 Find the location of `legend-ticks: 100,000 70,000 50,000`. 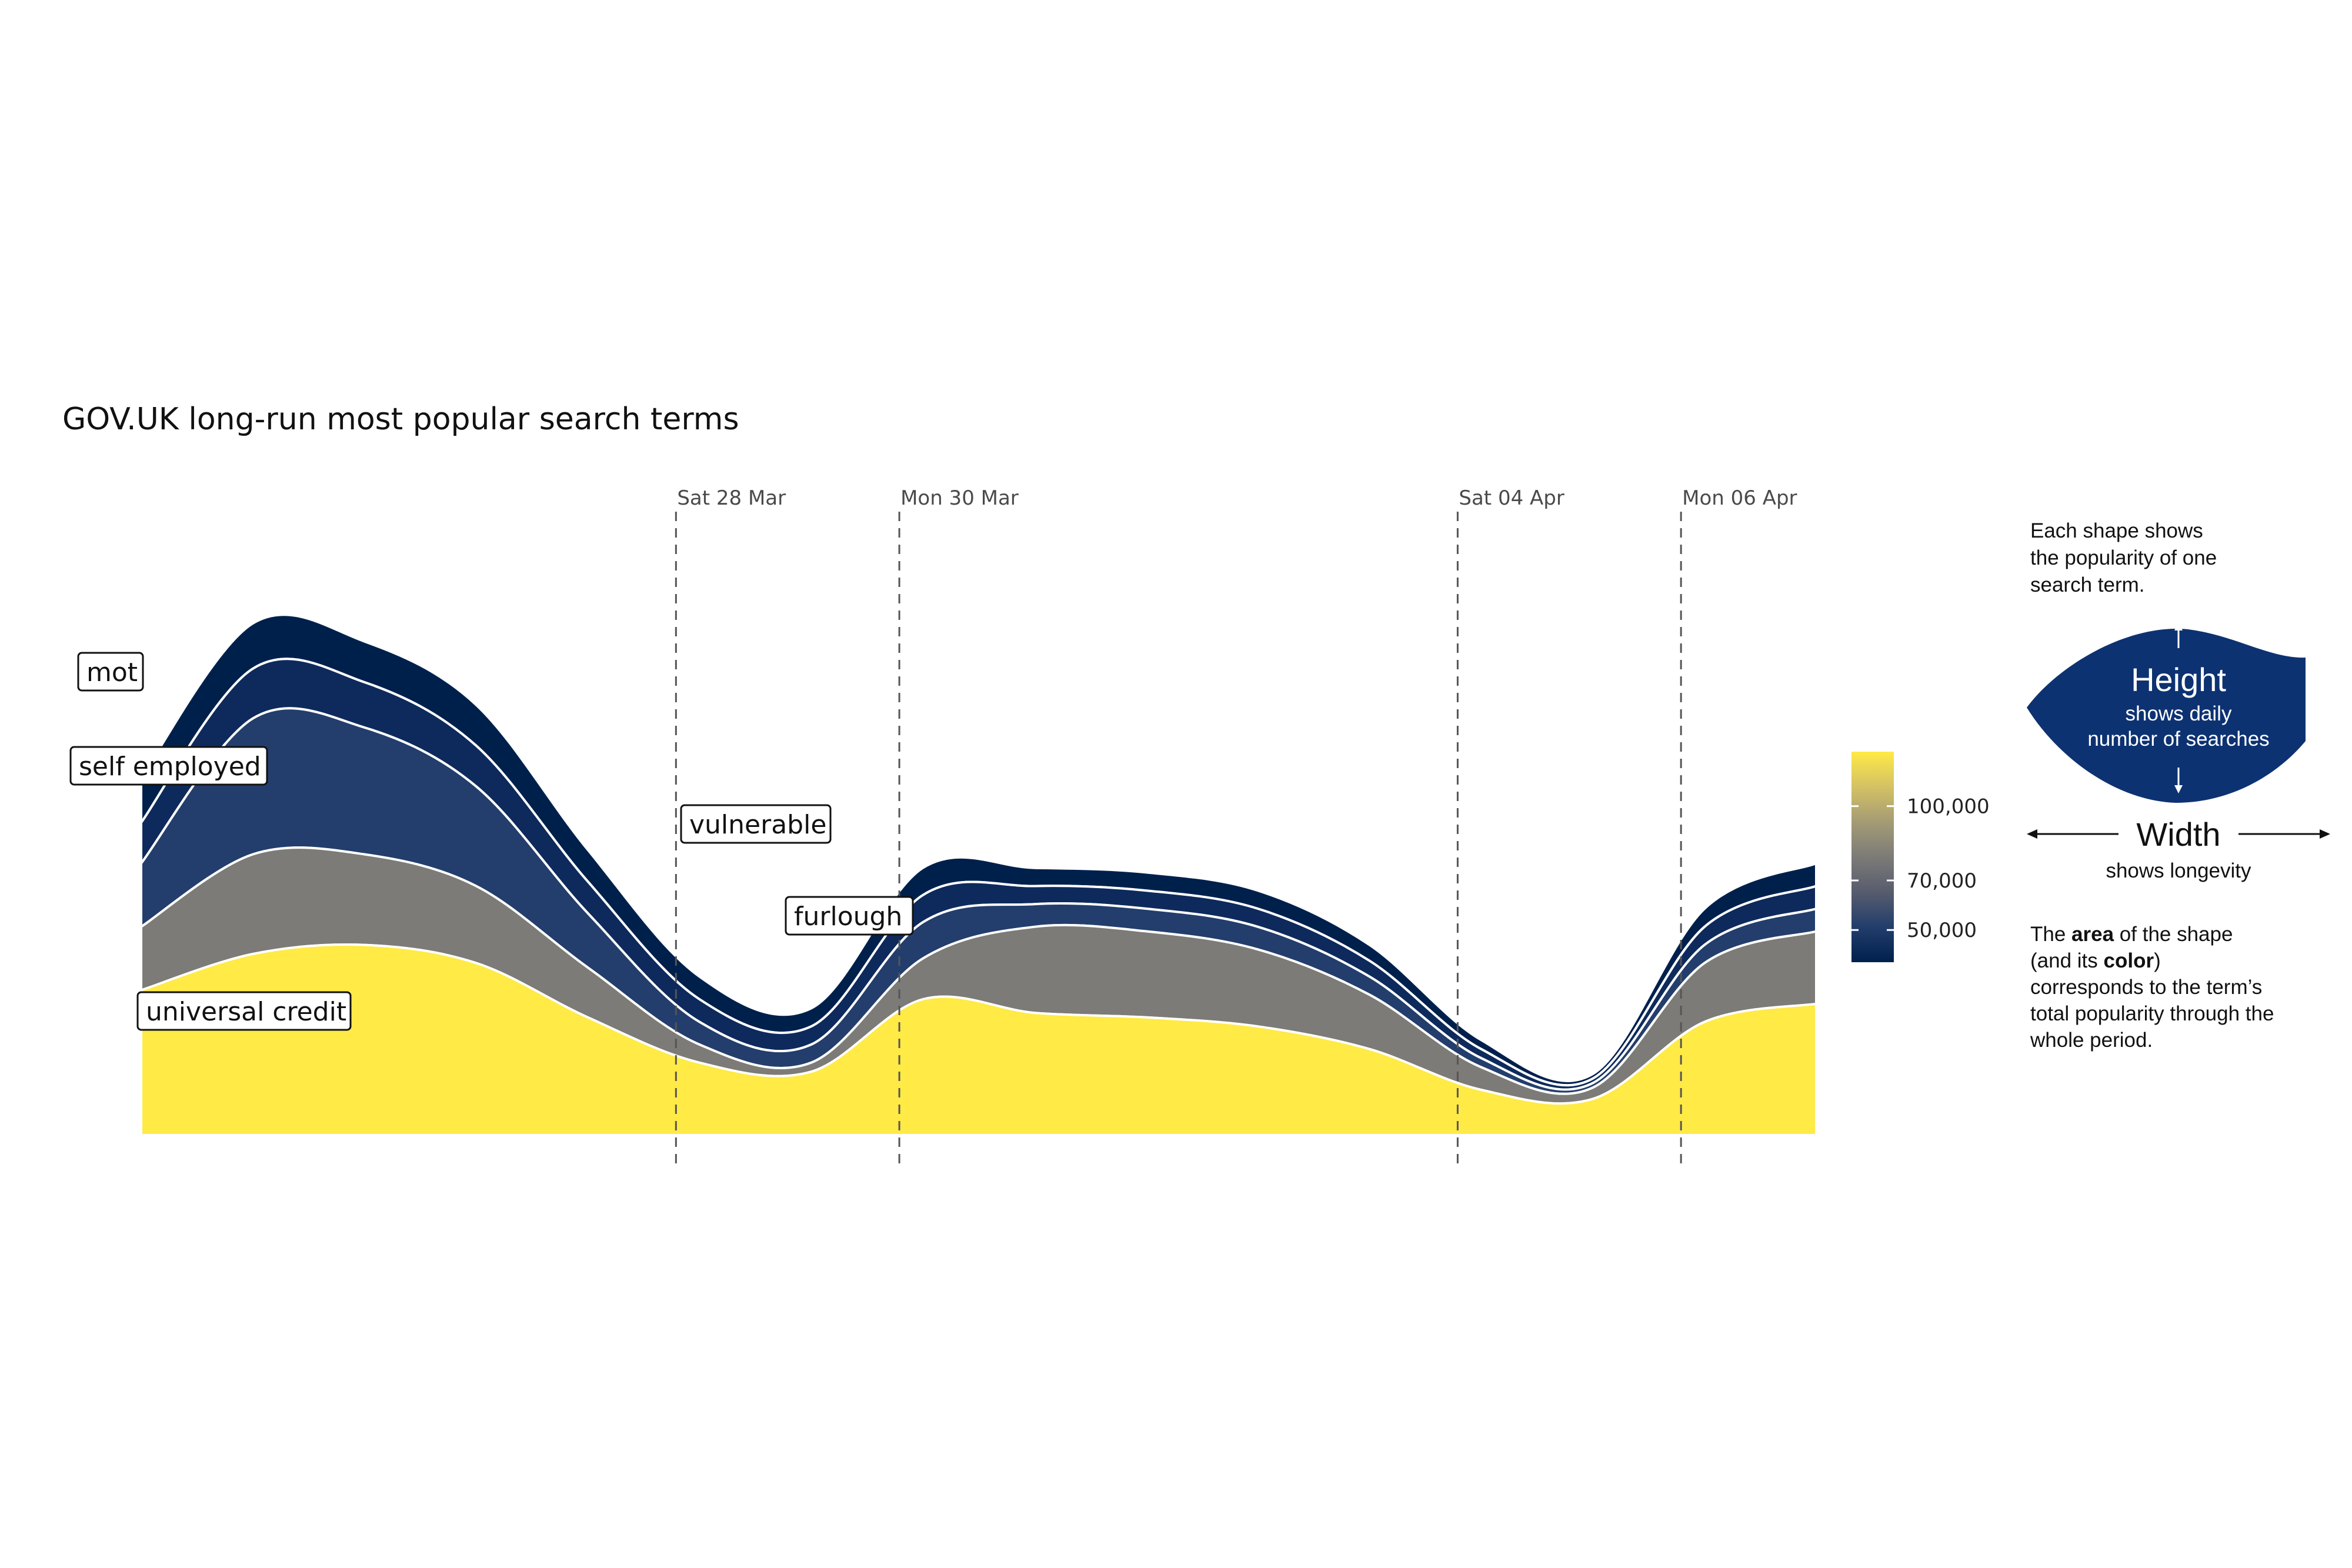

legend-ticks: 100,000 70,000 50,000 is located at coordinates (1920, 868).